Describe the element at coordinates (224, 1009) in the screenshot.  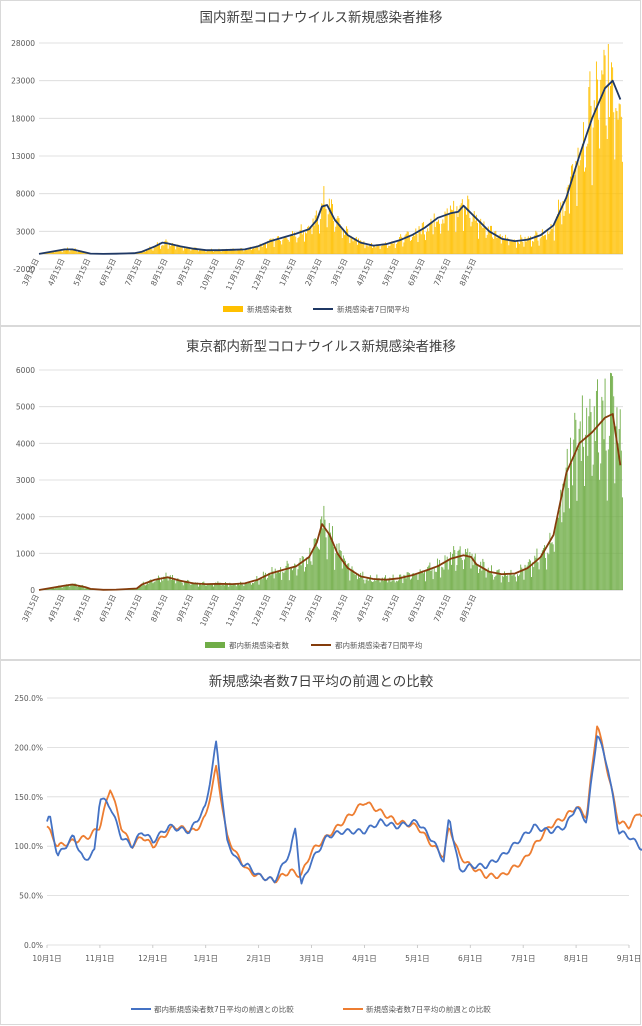
I see `legend-label-tokyo: 都内新規感染者数7日平均の前週との比較` at that location.